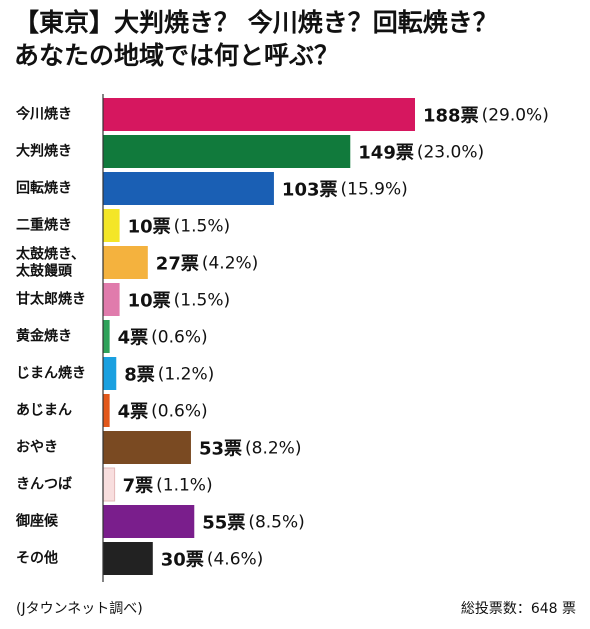 Image resolution: width=590 pixels, height=629 pixels. I want to click on category-label: じまん焼き, so click(51, 373).